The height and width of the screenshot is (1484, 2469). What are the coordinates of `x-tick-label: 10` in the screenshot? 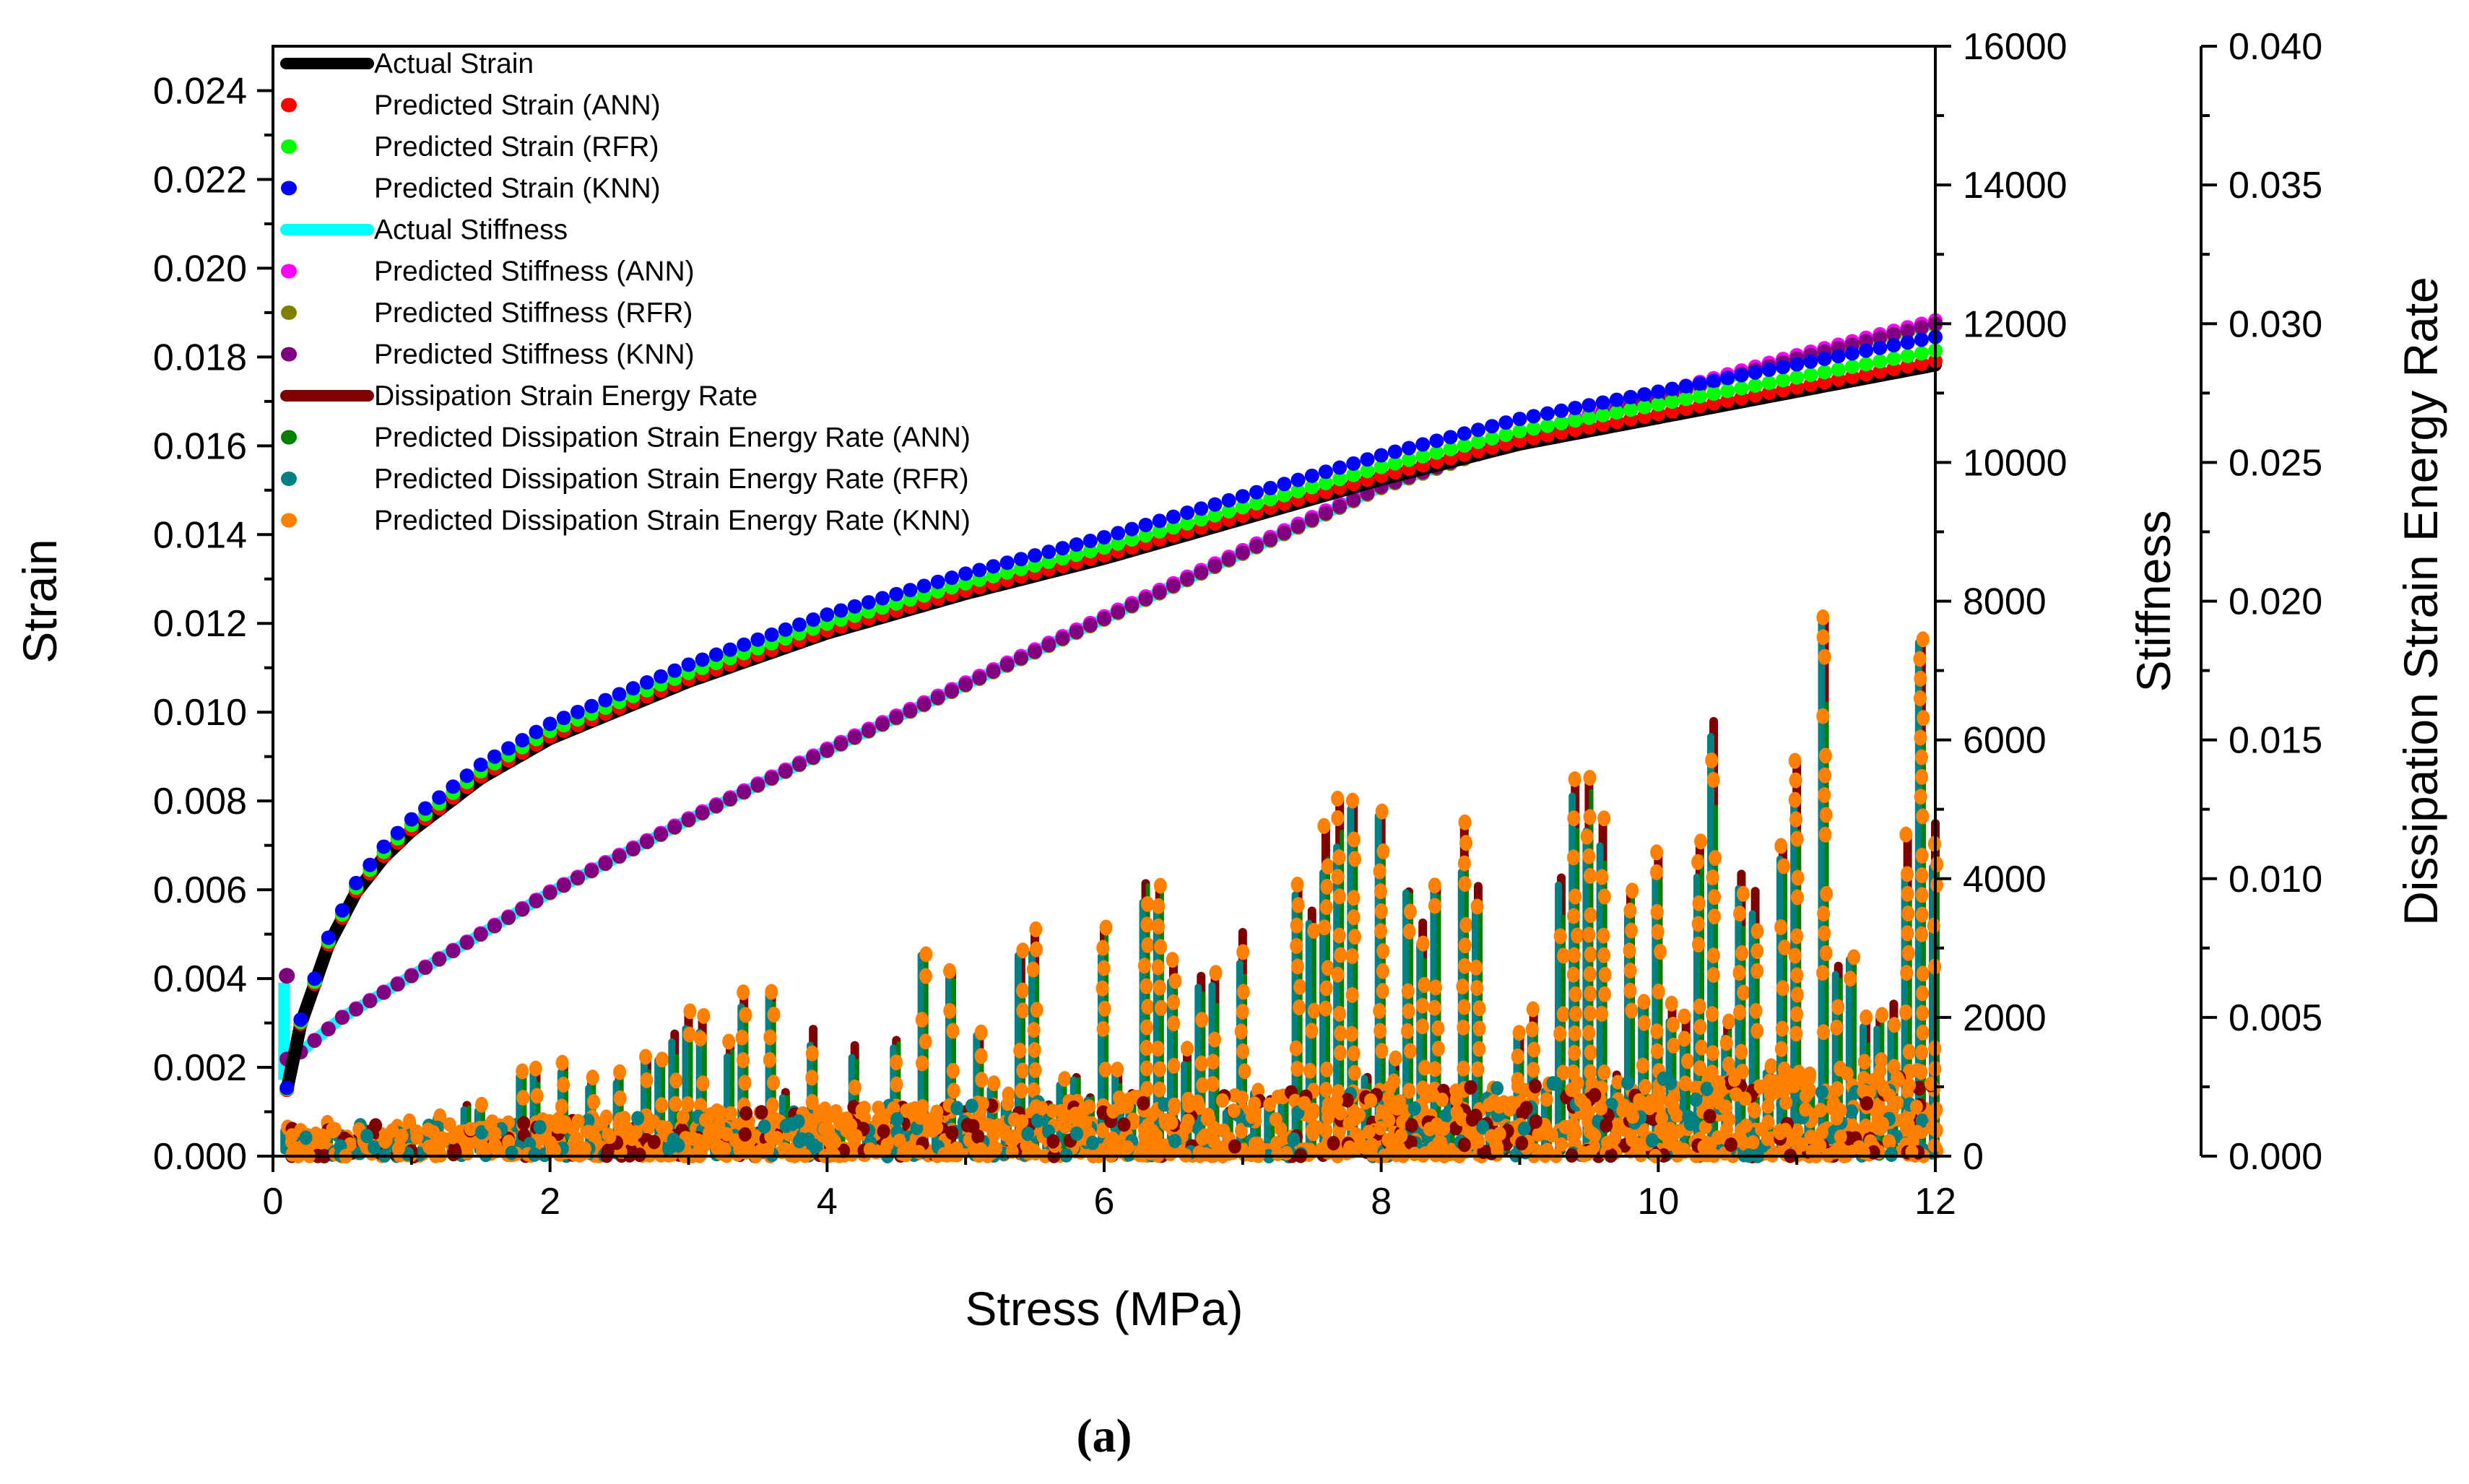 It's located at (1658, 1202).